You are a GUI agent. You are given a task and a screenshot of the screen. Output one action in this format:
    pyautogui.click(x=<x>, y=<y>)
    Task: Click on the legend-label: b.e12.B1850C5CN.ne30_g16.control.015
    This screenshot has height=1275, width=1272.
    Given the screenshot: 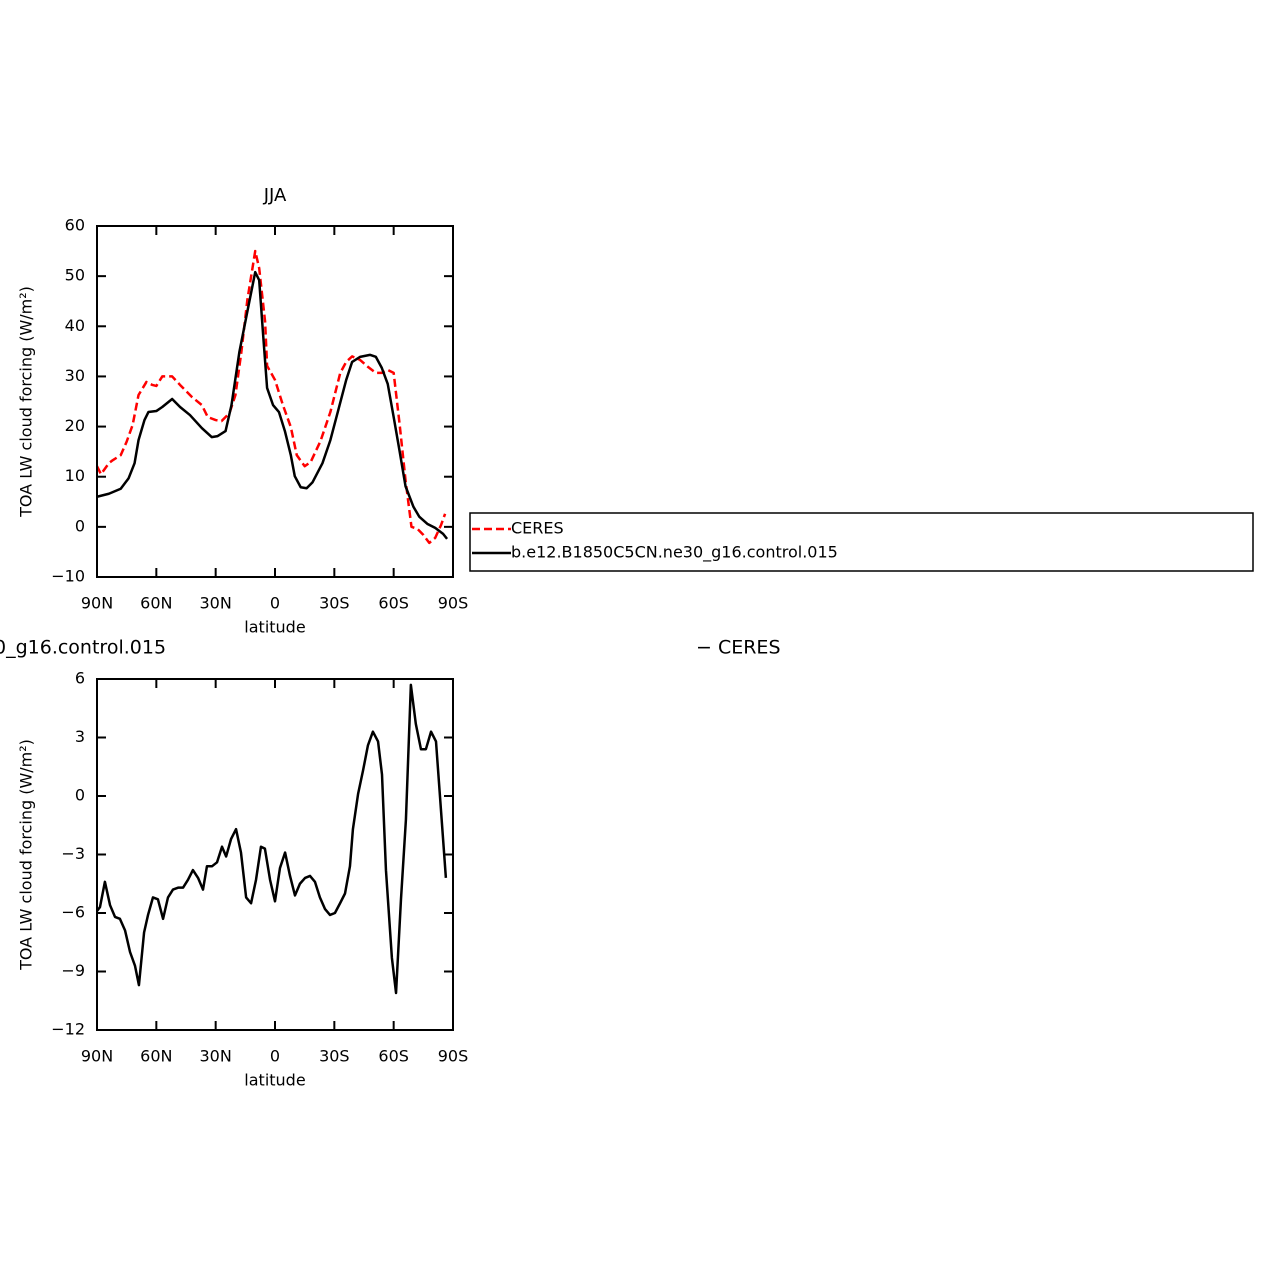 What is the action you would take?
    pyautogui.click(x=674, y=553)
    